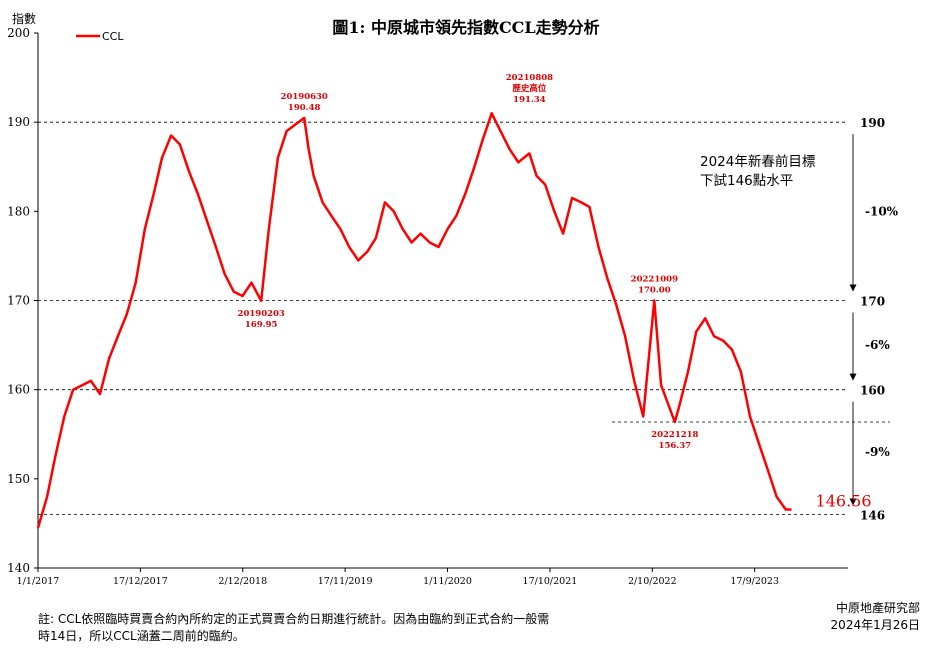 The height and width of the screenshot is (650, 932). What do you see at coordinates (18, 211) in the screenshot?
I see `y-tick-label: 180` at bounding box center [18, 211].